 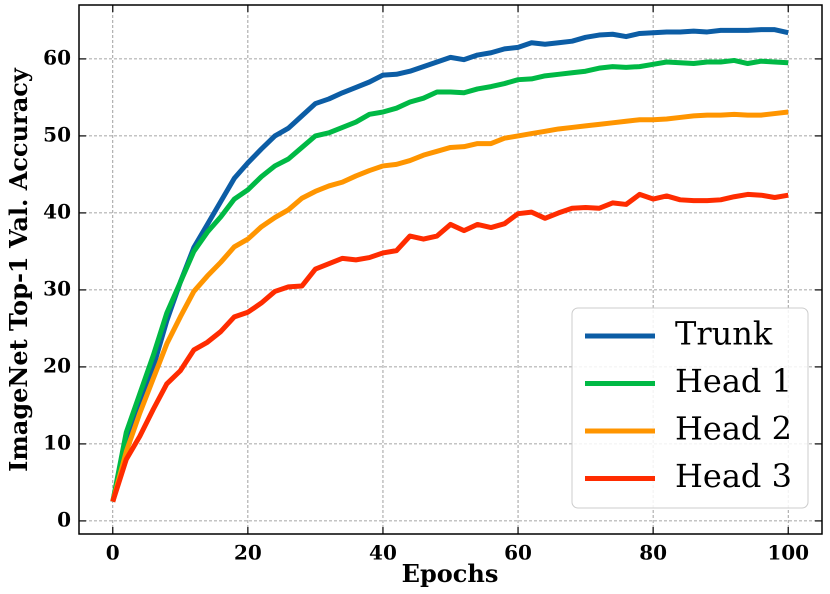 What do you see at coordinates (733, 429) in the screenshot?
I see `legend-label: Head 2` at bounding box center [733, 429].